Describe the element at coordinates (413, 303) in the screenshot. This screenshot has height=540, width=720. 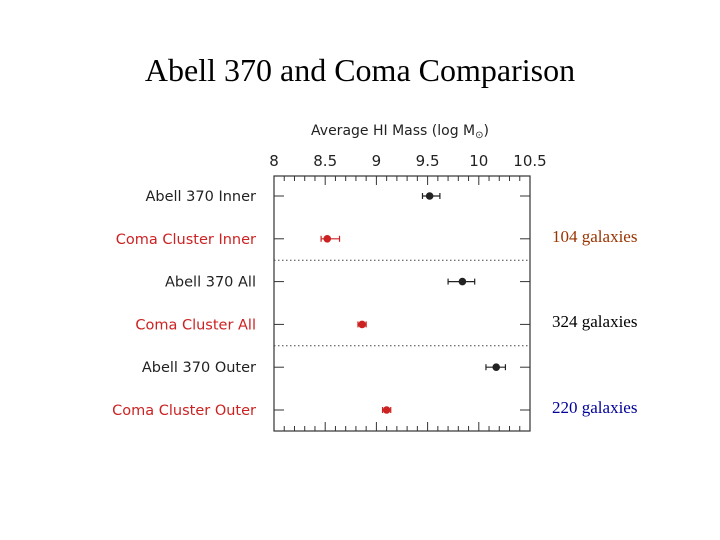
I see `marks-layer` at that location.